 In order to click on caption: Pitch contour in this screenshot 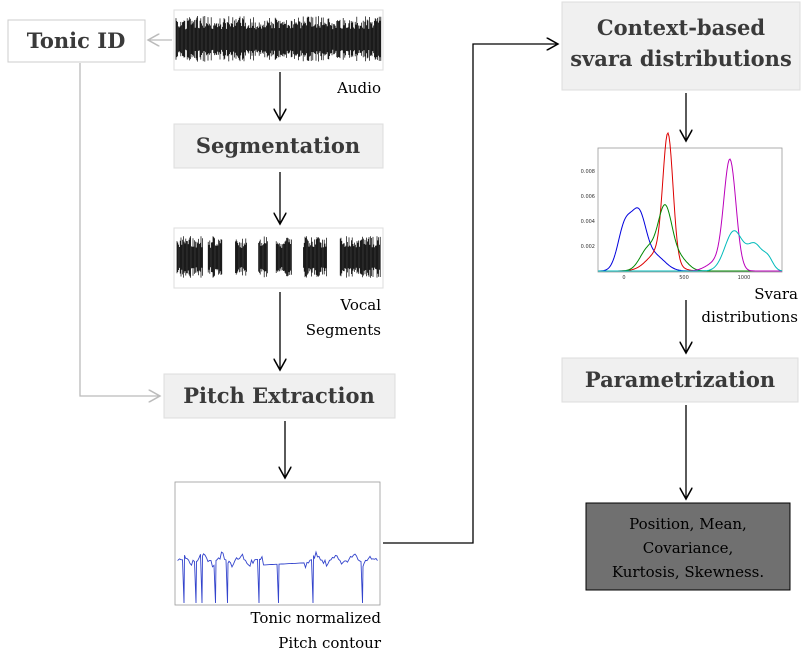, I will do `click(330, 643)`.